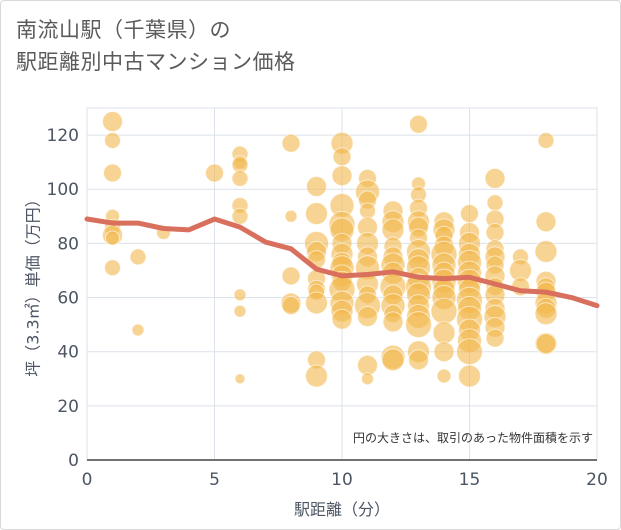 This screenshot has height=530, width=621. Describe the element at coordinates (473, 437) in the screenshot. I see `bubble-size-note: 円の大きさは、取引のあった物件面積を示す` at that location.